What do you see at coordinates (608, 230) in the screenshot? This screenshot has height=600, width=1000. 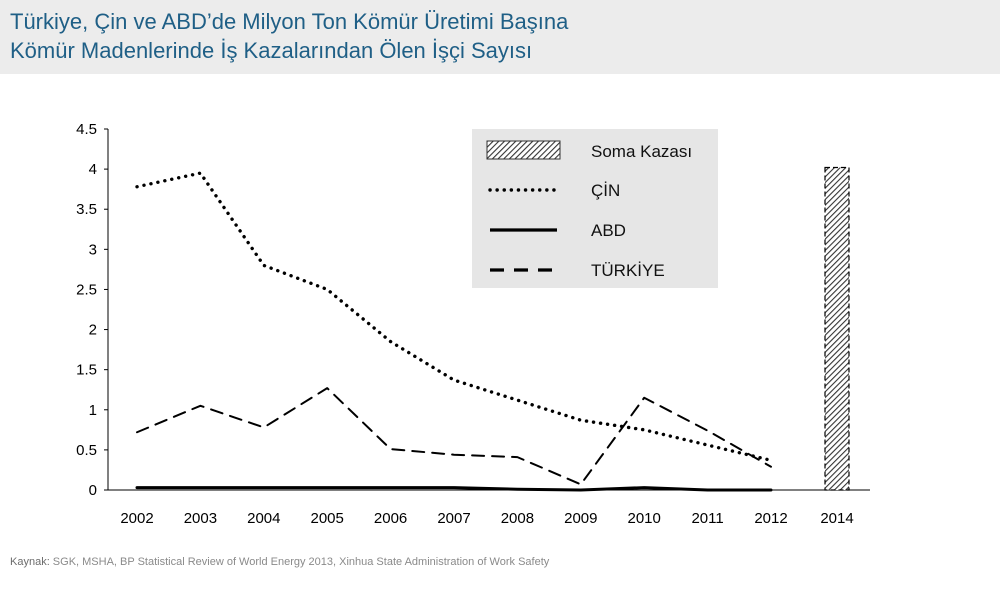 I see `legend-label-abd: ABD` at bounding box center [608, 230].